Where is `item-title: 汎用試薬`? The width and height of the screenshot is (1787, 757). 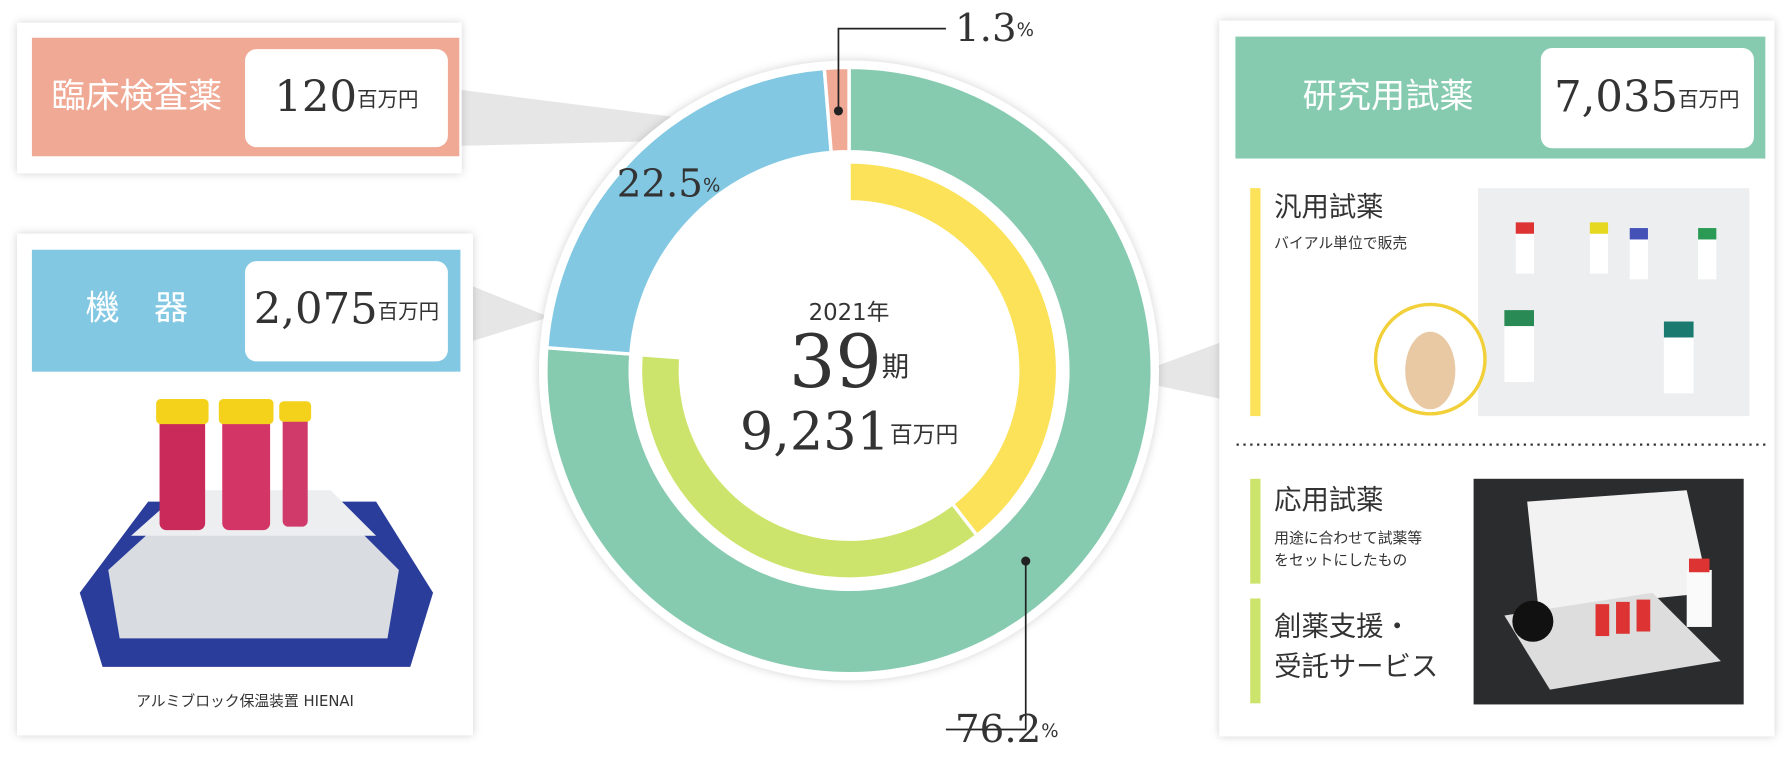
item-title: 汎用試薬 is located at coordinates (1328, 207).